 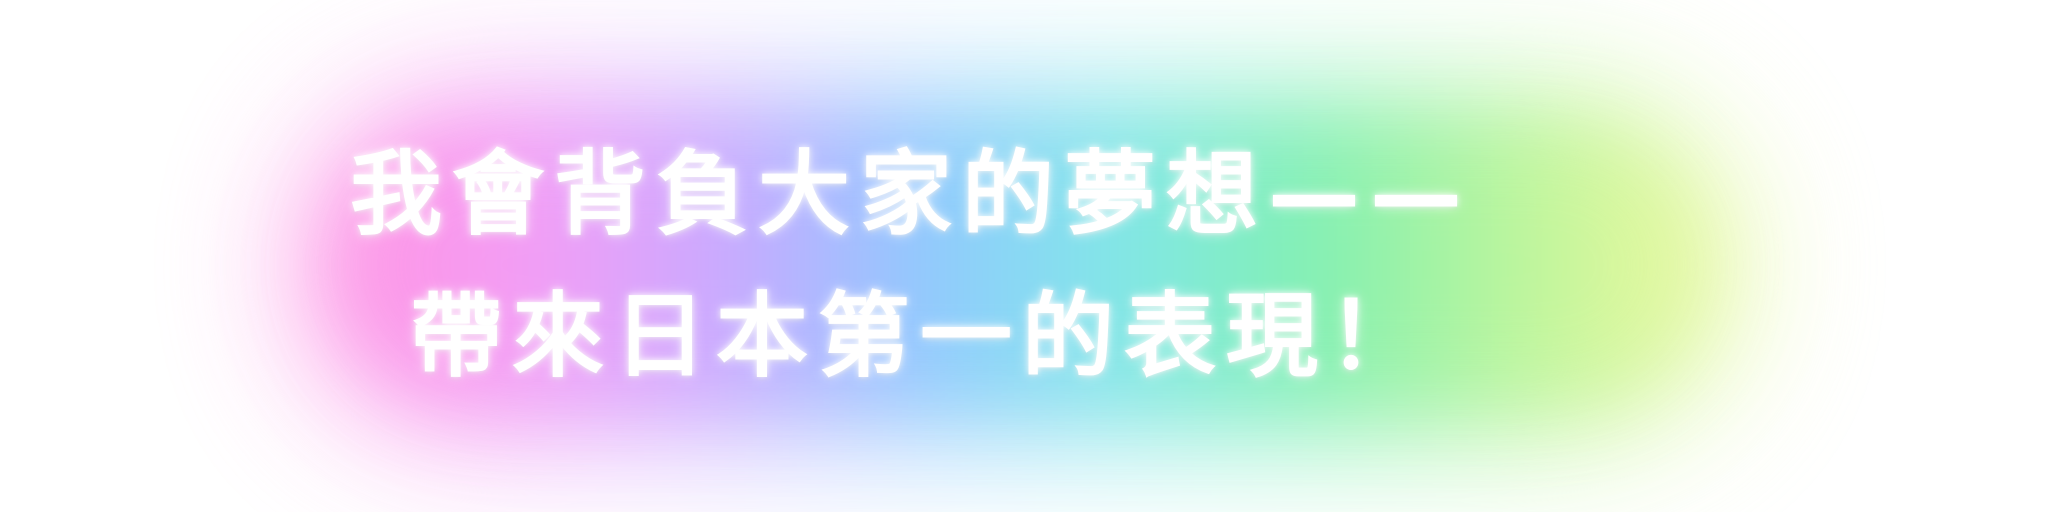 I want to click on headline-line-1: 我會背負大家的夢想——, so click(x=911, y=194).